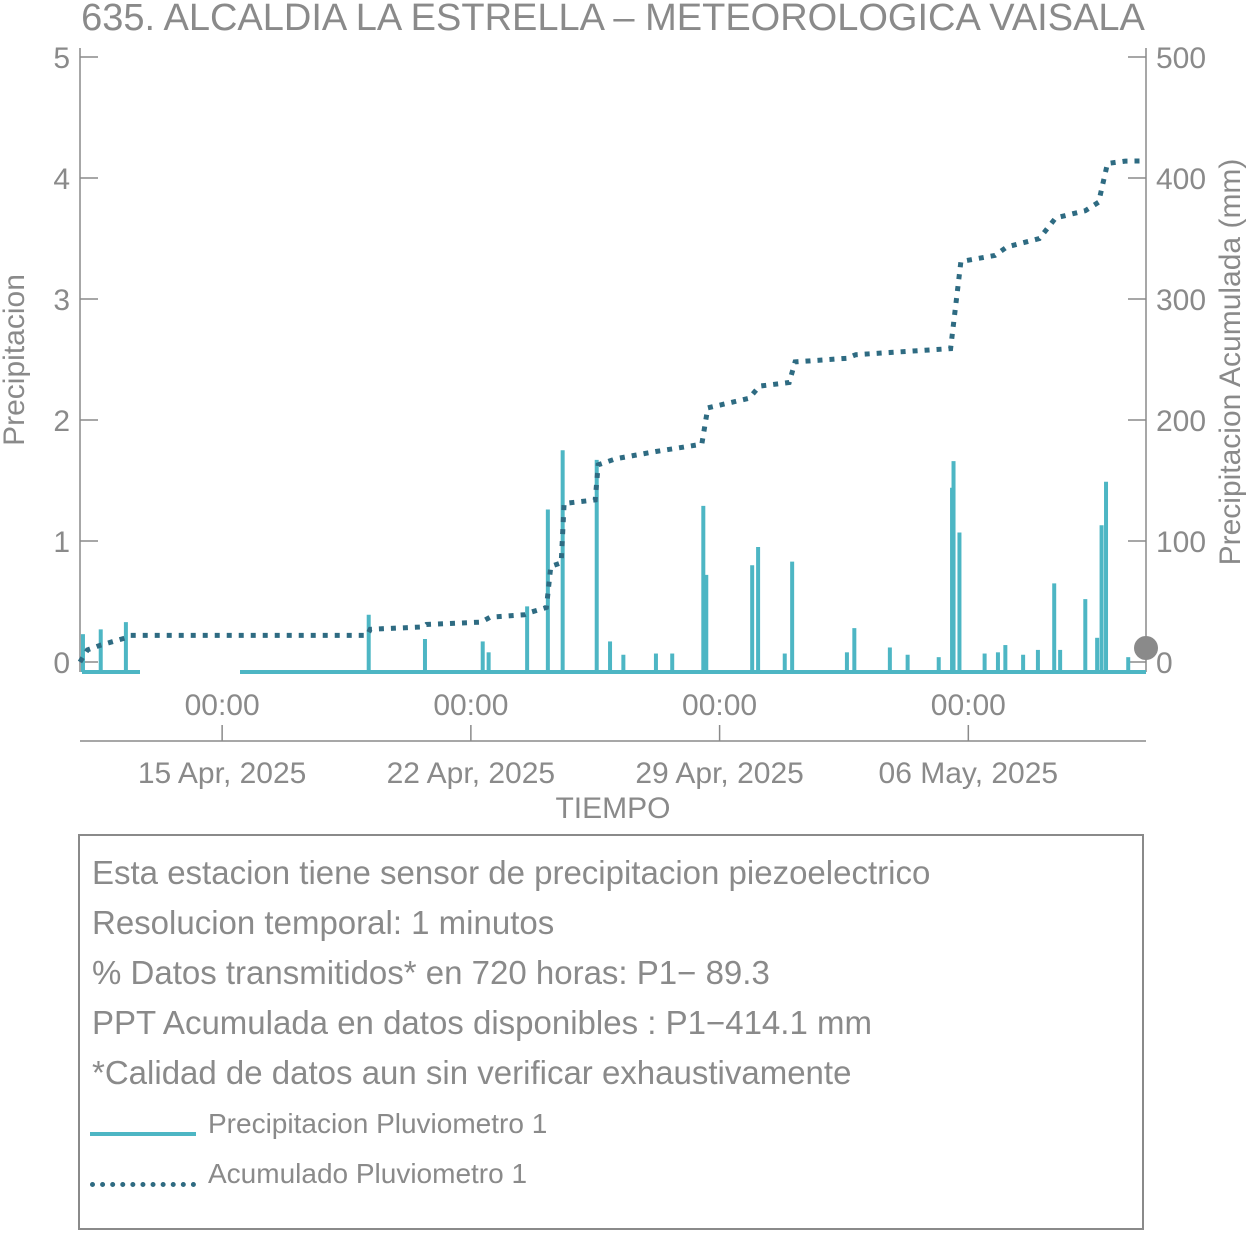 The image size is (1250, 1236). What do you see at coordinates (612, 808) in the screenshot?
I see `x-axis-label: TIEMPO` at bounding box center [612, 808].